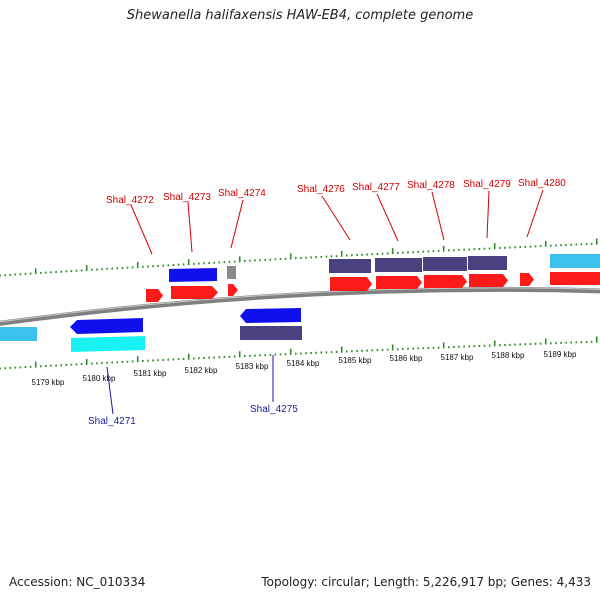 This screenshot has width=600, height=600. I want to click on genome-backbone-highlight, so click(300, 305).